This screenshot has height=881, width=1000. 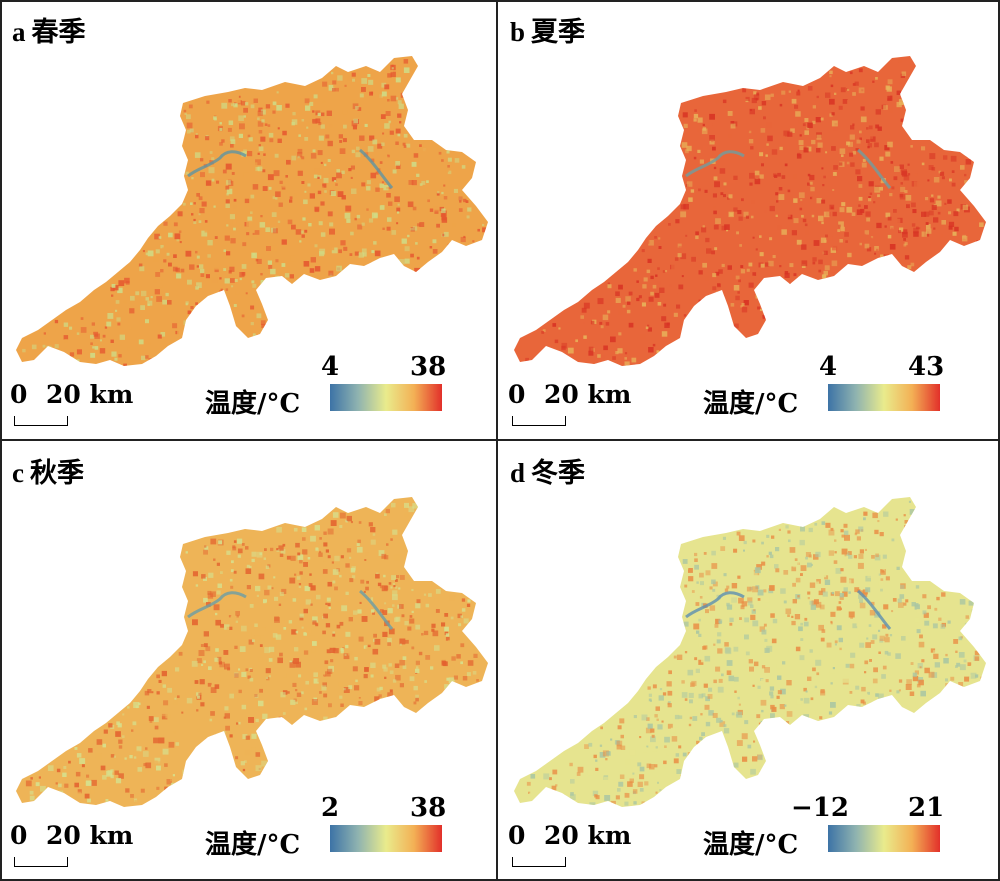 I want to click on panel-title: d 冬季, so click(x=547, y=470).